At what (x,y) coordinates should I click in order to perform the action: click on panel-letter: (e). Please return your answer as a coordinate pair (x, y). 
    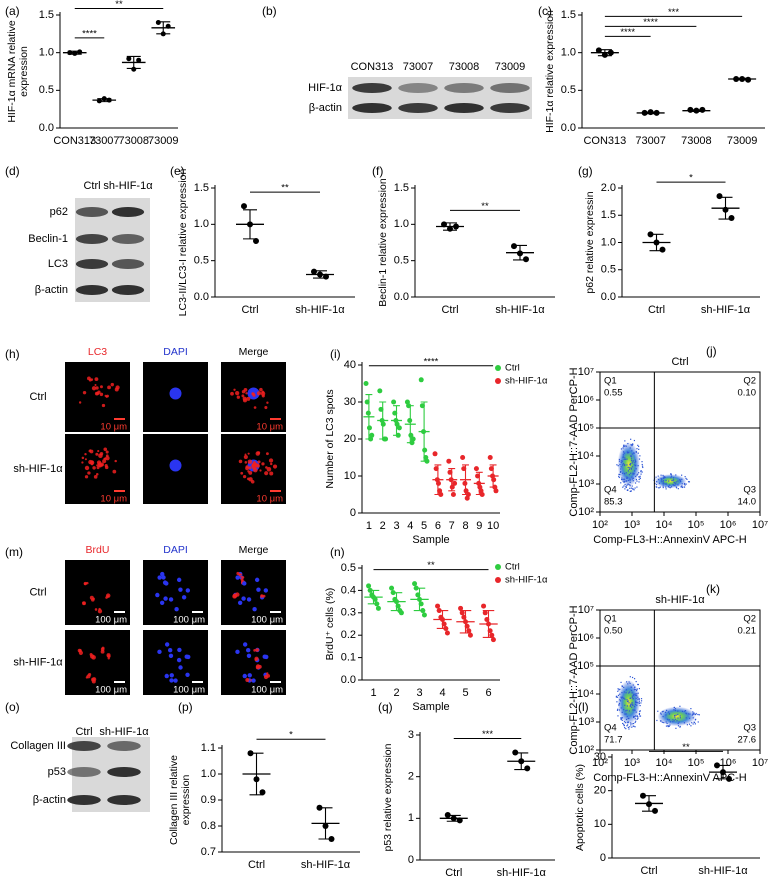
    Looking at the image, I should click on (177, 171).